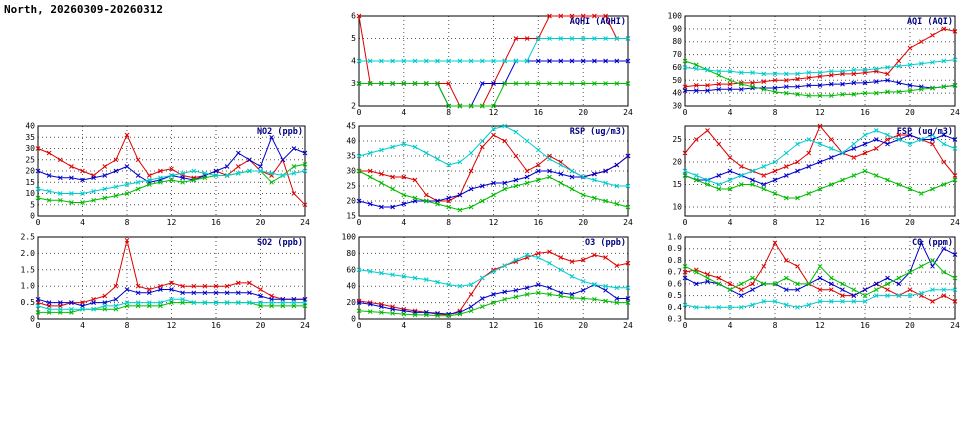 The width and height of the screenshot is (975, 447). What do you see at coordinates (932, 243) in the screenshot?
I see `svg-text: CO (ppm)` at bounding box center [932, 243].